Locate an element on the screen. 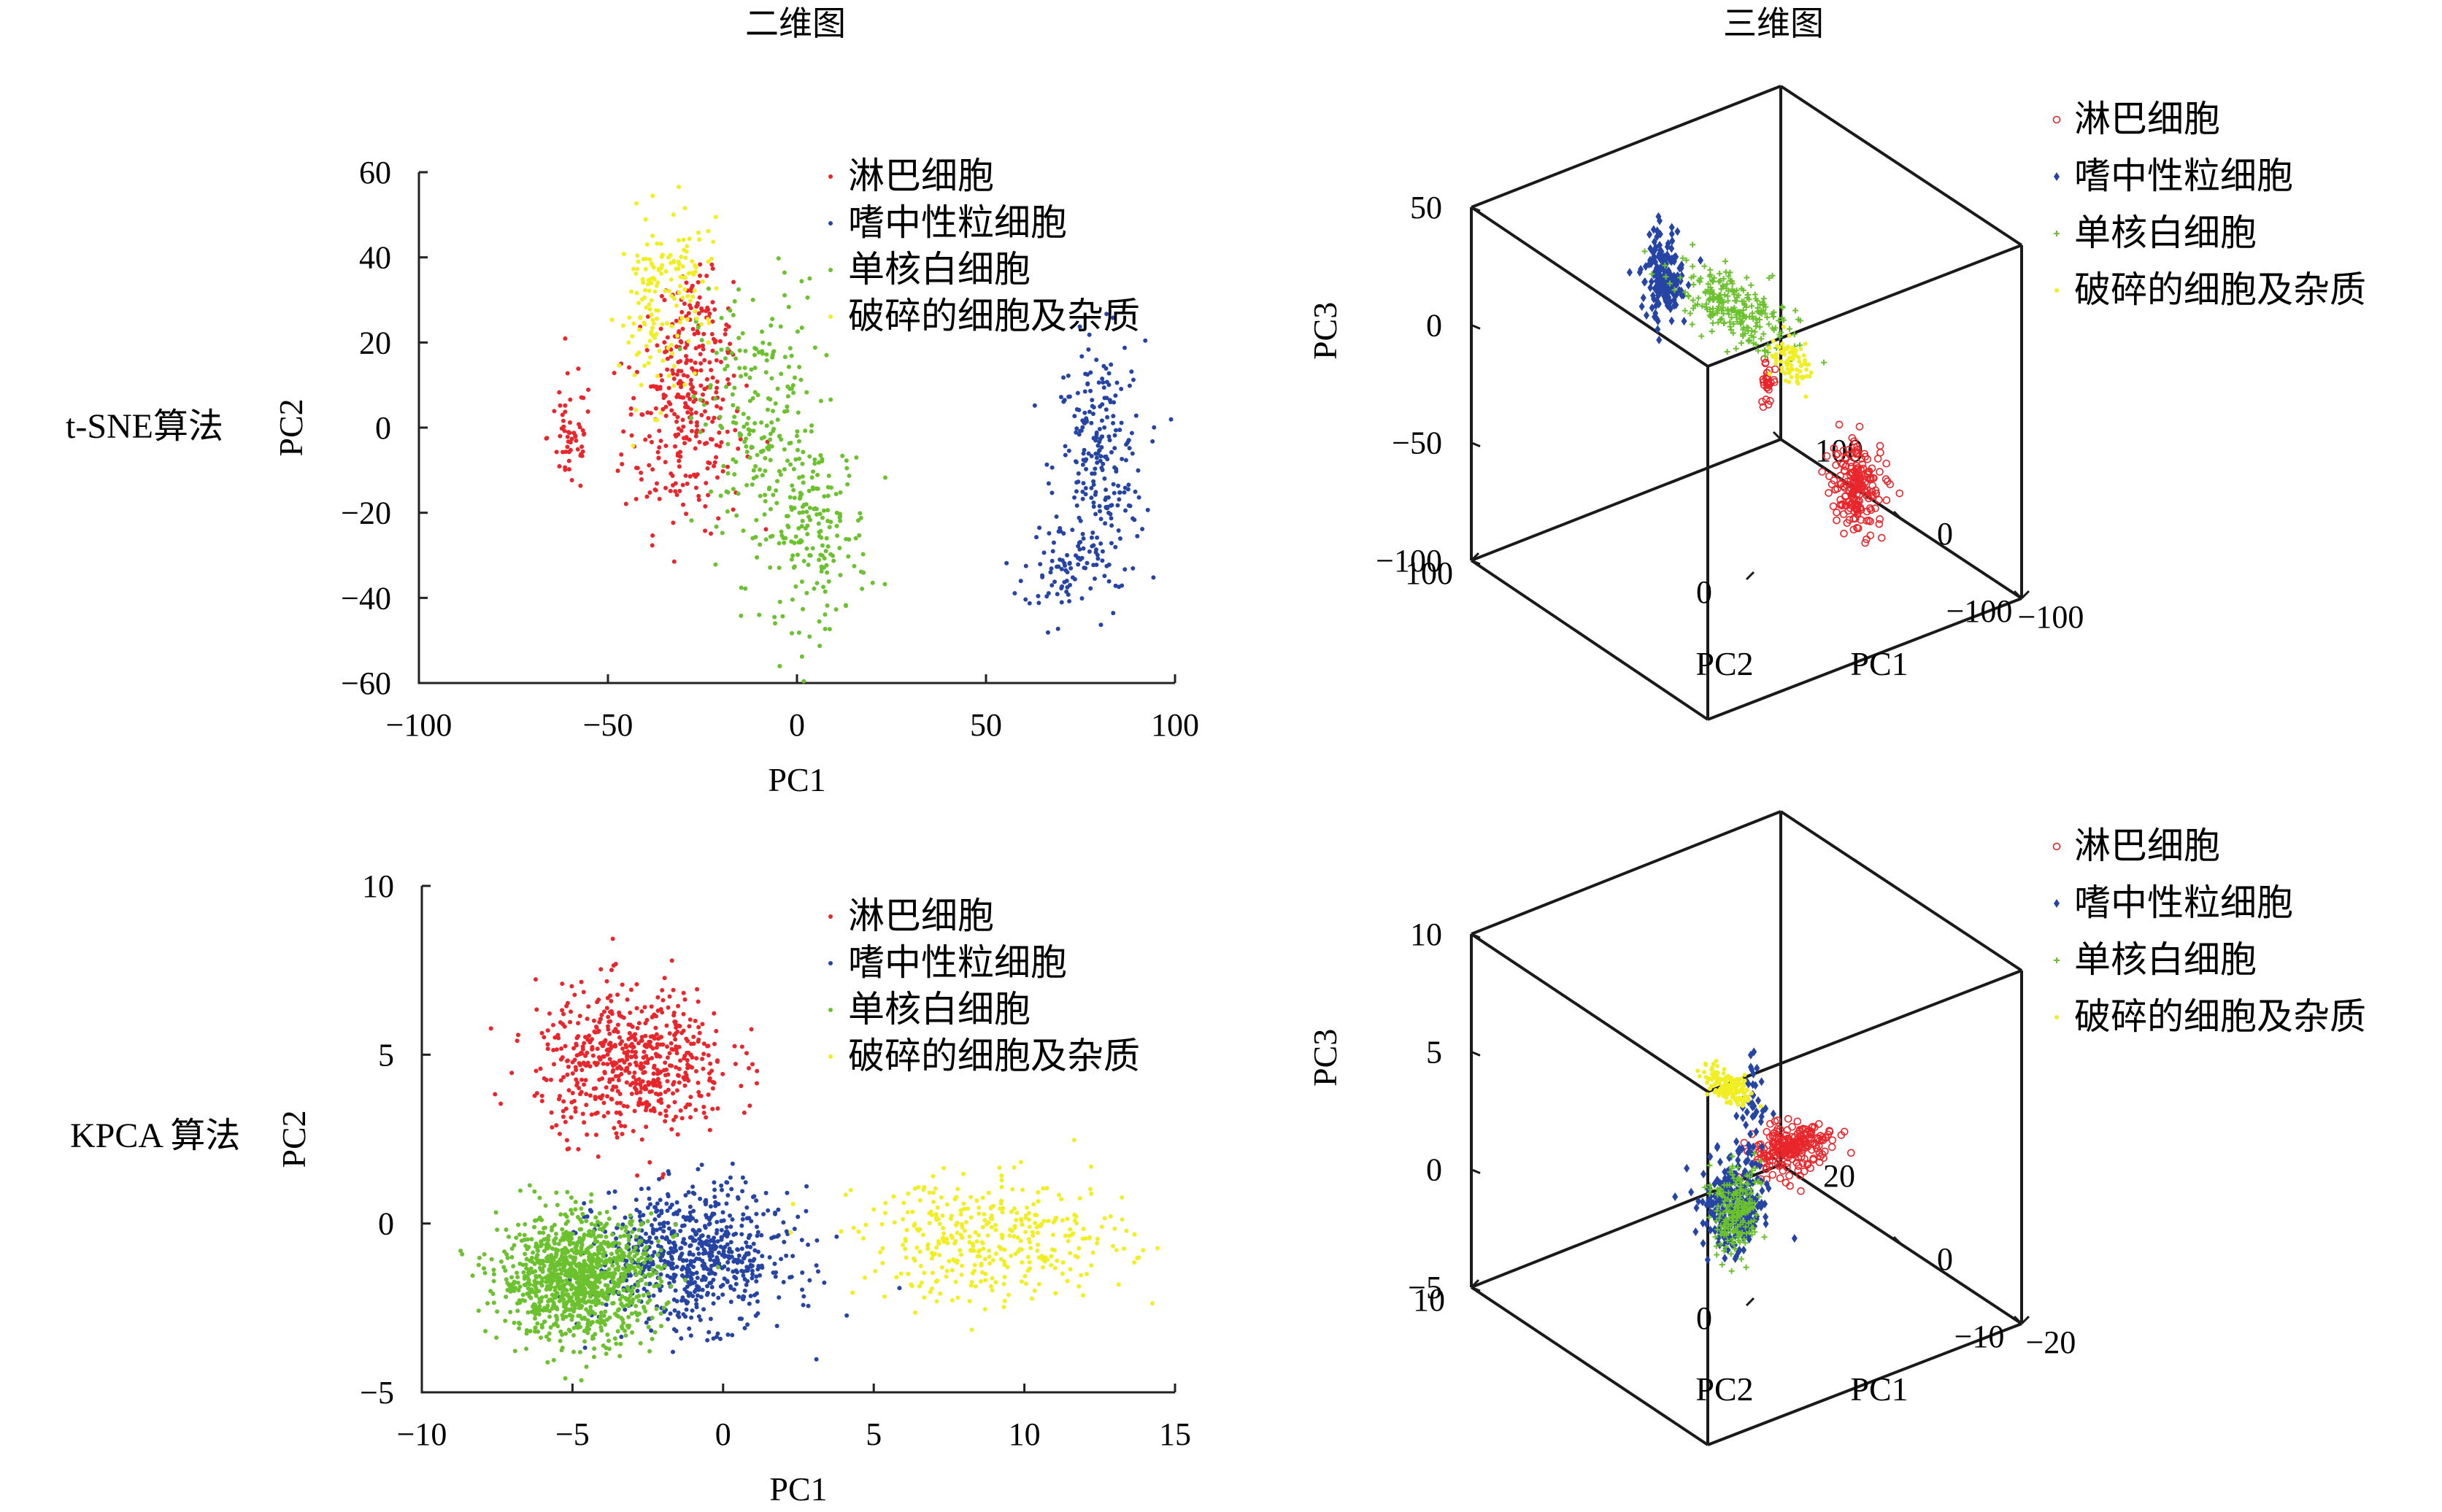  x-tick-label: 0 is located at coordinates (1945, 534).